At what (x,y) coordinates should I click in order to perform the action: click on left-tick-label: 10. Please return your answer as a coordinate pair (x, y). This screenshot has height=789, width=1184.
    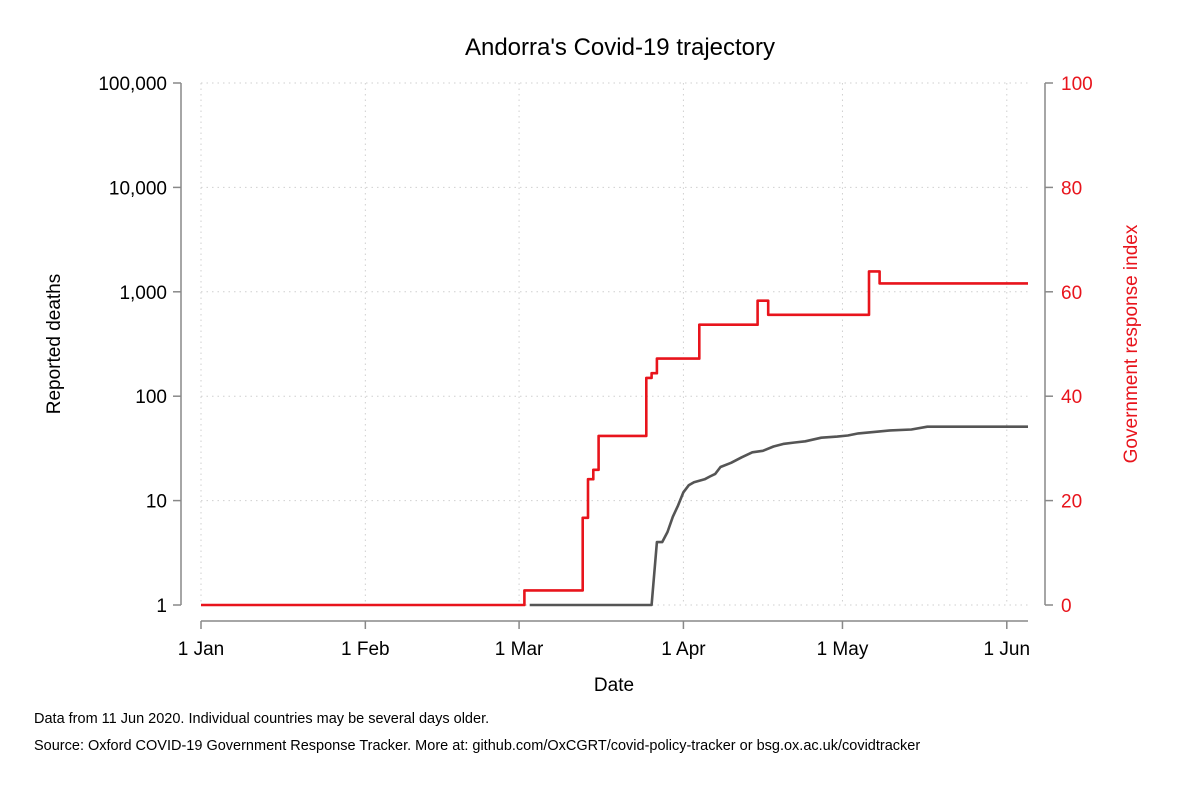
    Looking at the image, I should click on (156, 502).